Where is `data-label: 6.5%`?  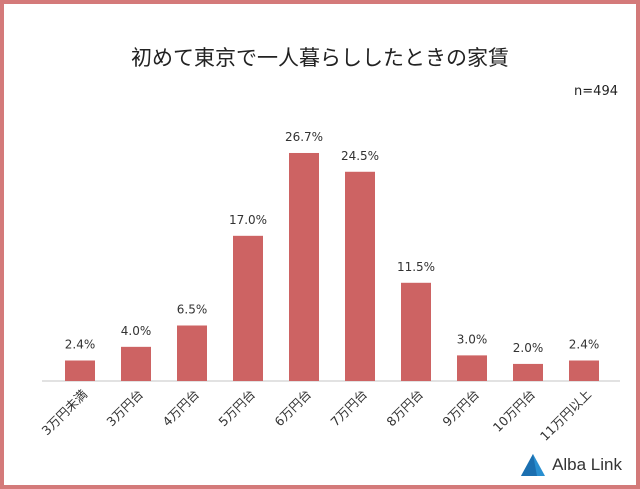
data-label: 6.5% is located at coordinates (192, 309).